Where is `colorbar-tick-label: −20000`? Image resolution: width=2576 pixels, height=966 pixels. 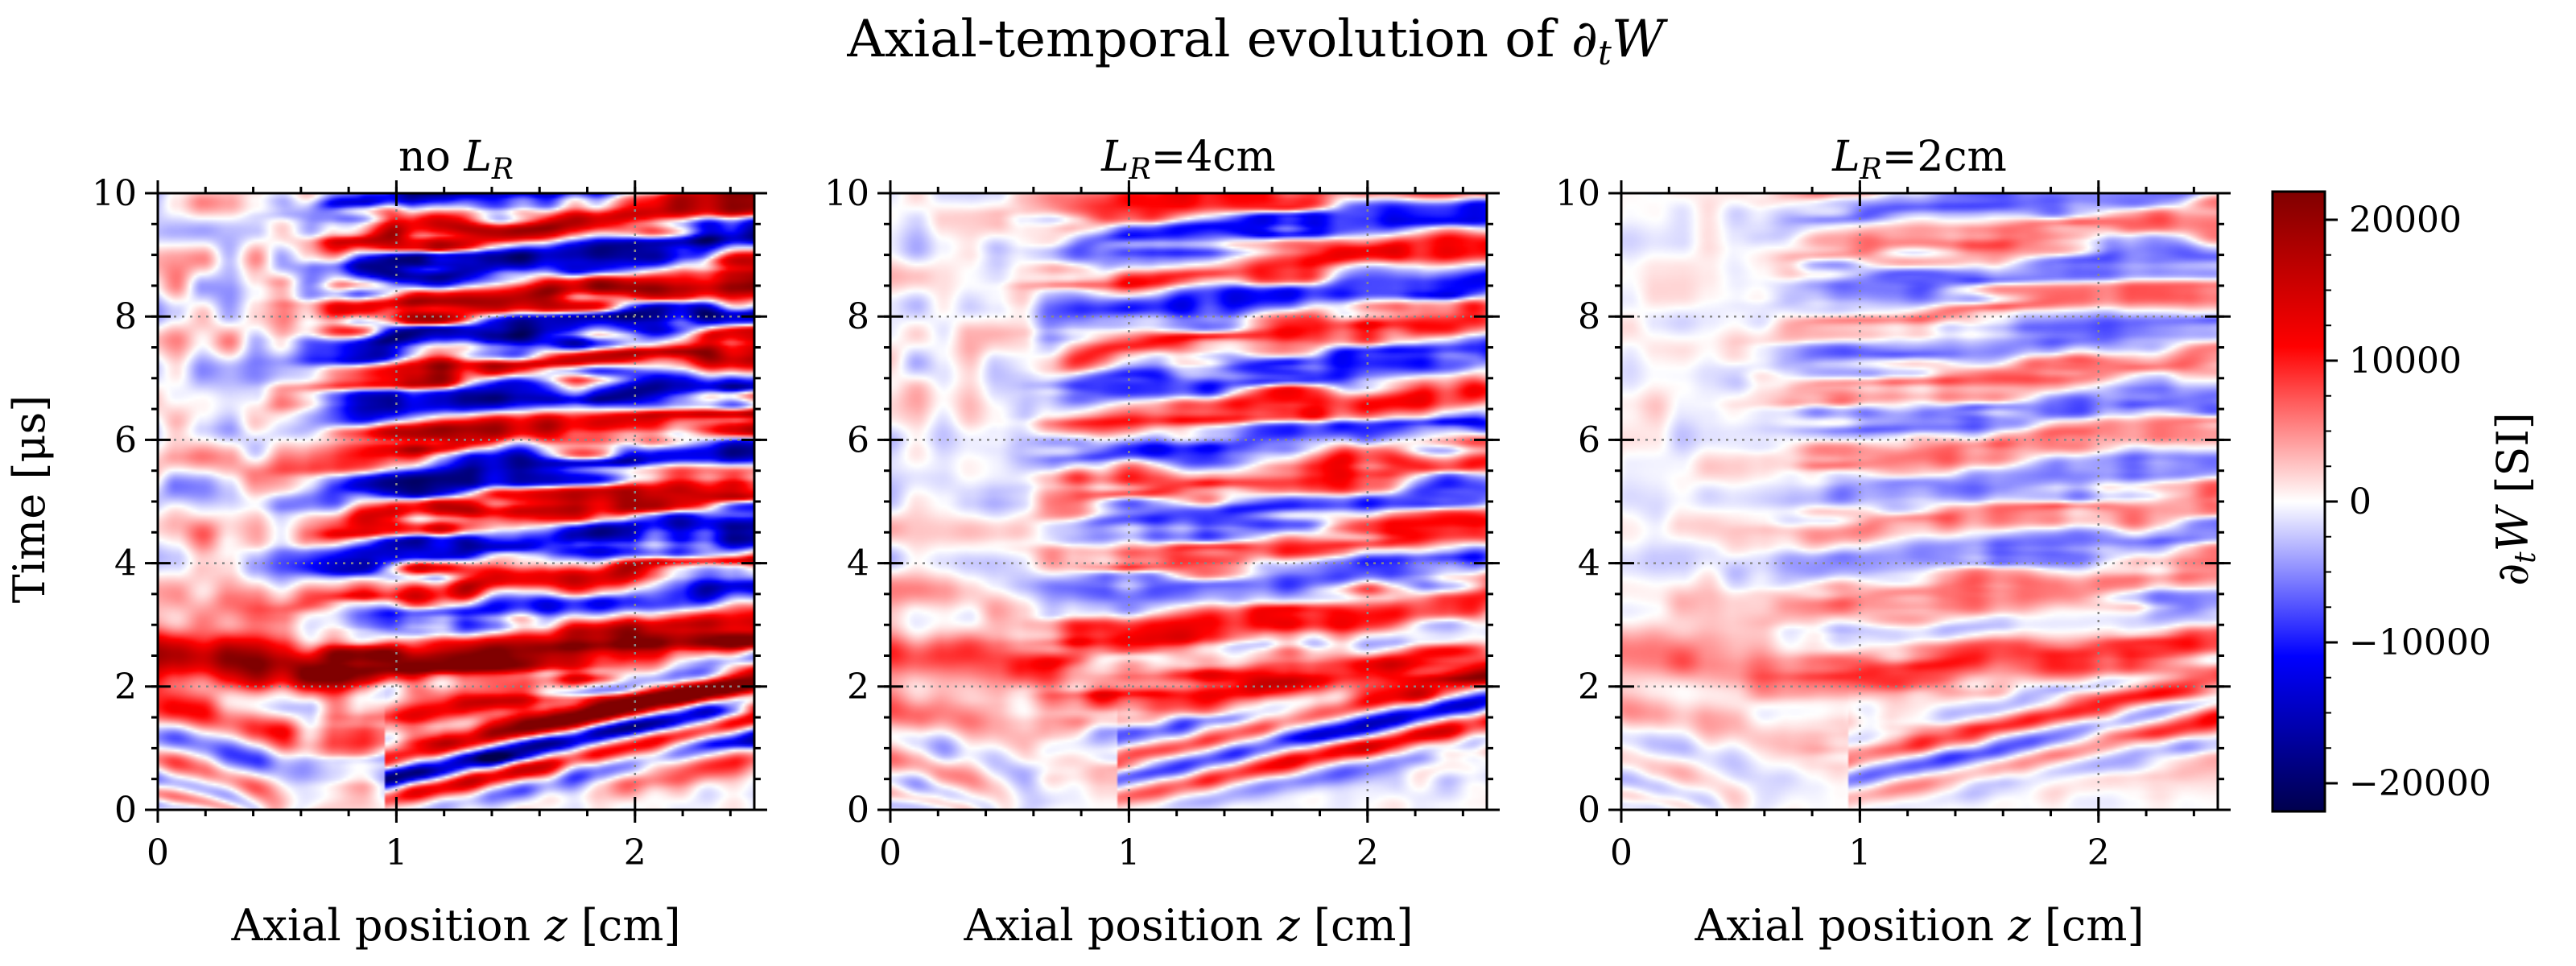 colorbar-tick-label: −20000 is located at coordinates (2420, 783).